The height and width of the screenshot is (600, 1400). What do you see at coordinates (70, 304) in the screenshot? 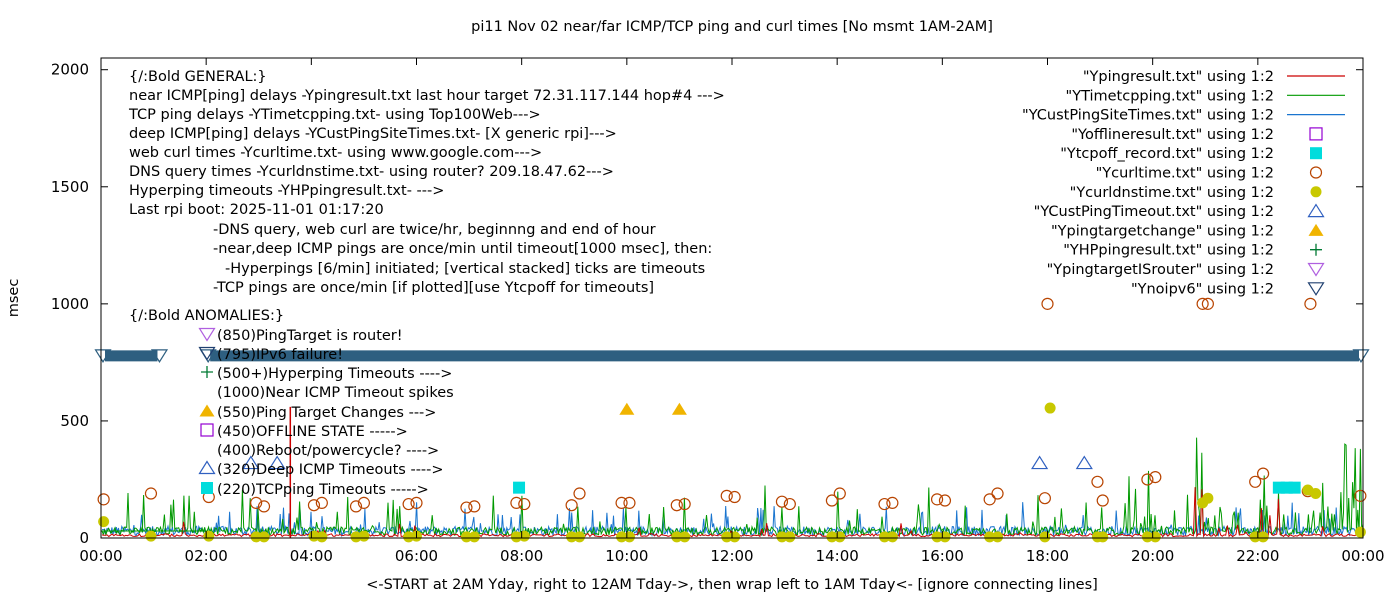
I see `y-tick-label: 1000` at bounding box center [70, 304].